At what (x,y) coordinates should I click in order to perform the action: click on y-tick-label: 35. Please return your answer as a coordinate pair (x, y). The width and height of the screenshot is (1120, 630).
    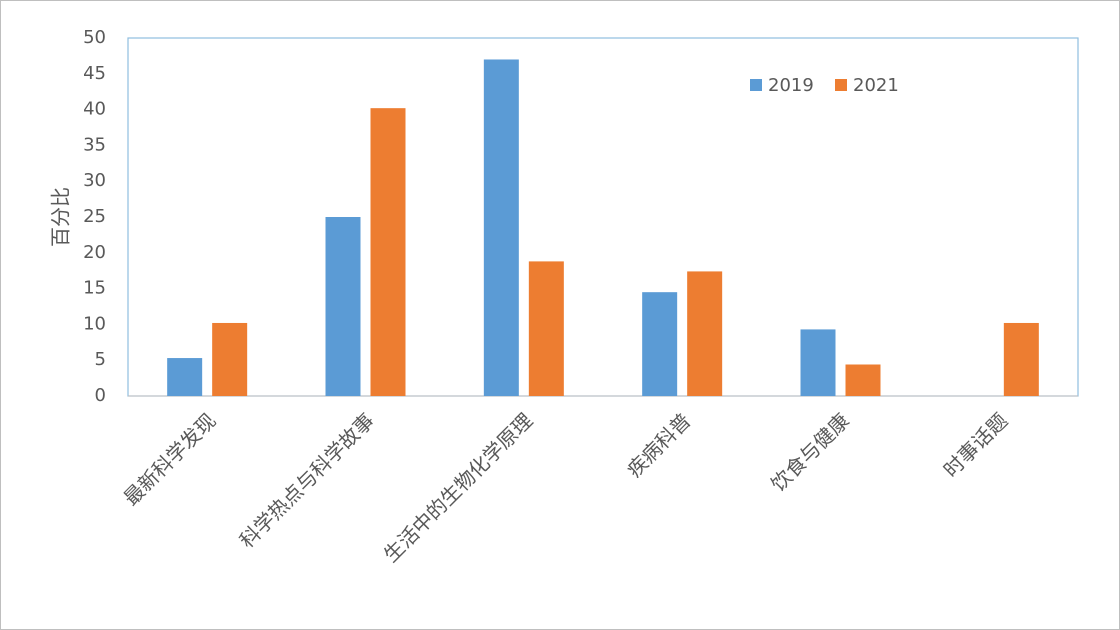
    Looking at the image, I should click on (94, 144).